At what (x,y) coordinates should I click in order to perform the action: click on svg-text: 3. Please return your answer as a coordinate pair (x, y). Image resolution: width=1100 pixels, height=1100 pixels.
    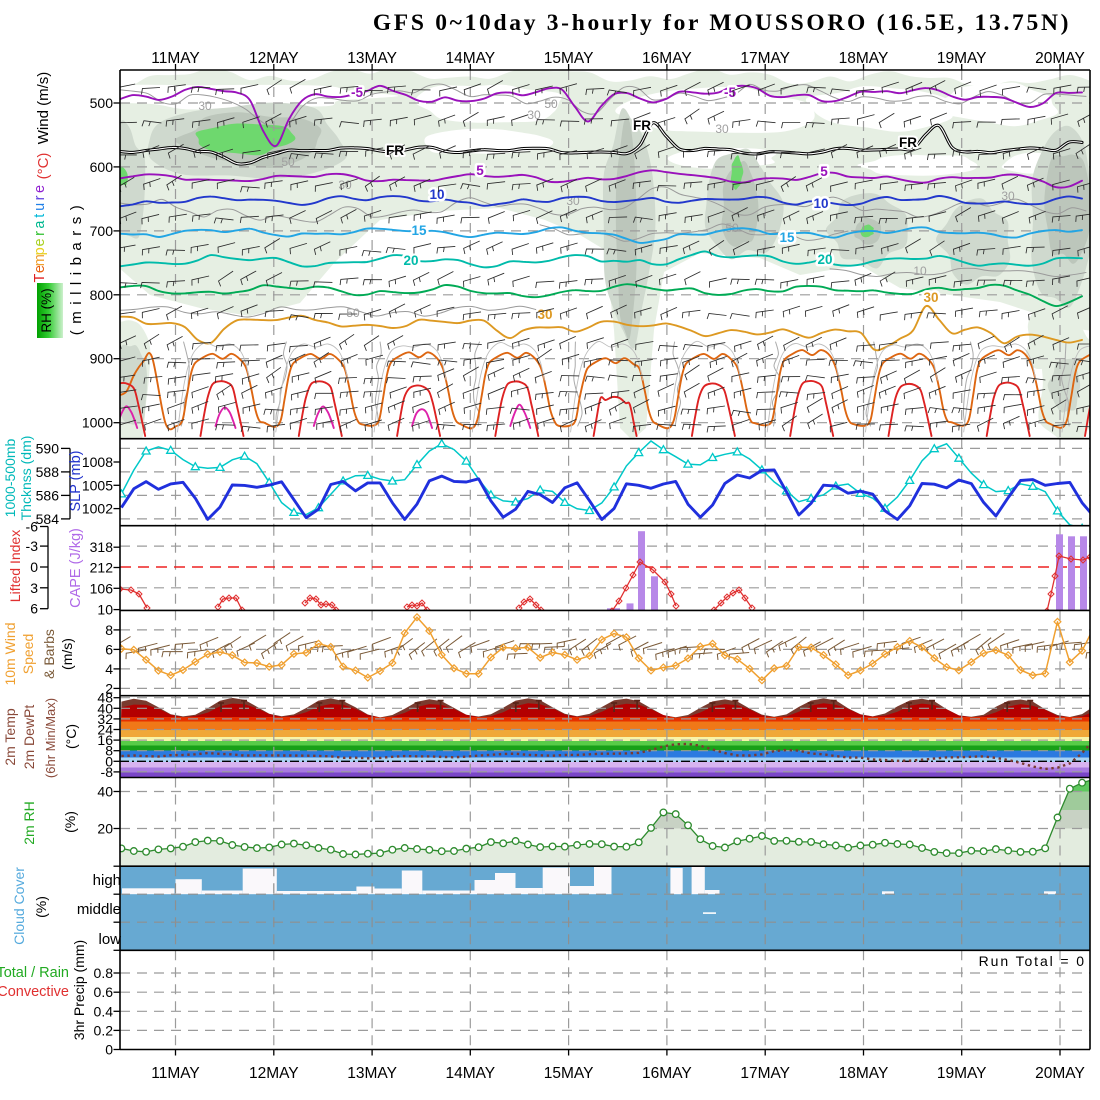
    Looking at the image, I should click on (34, 588).